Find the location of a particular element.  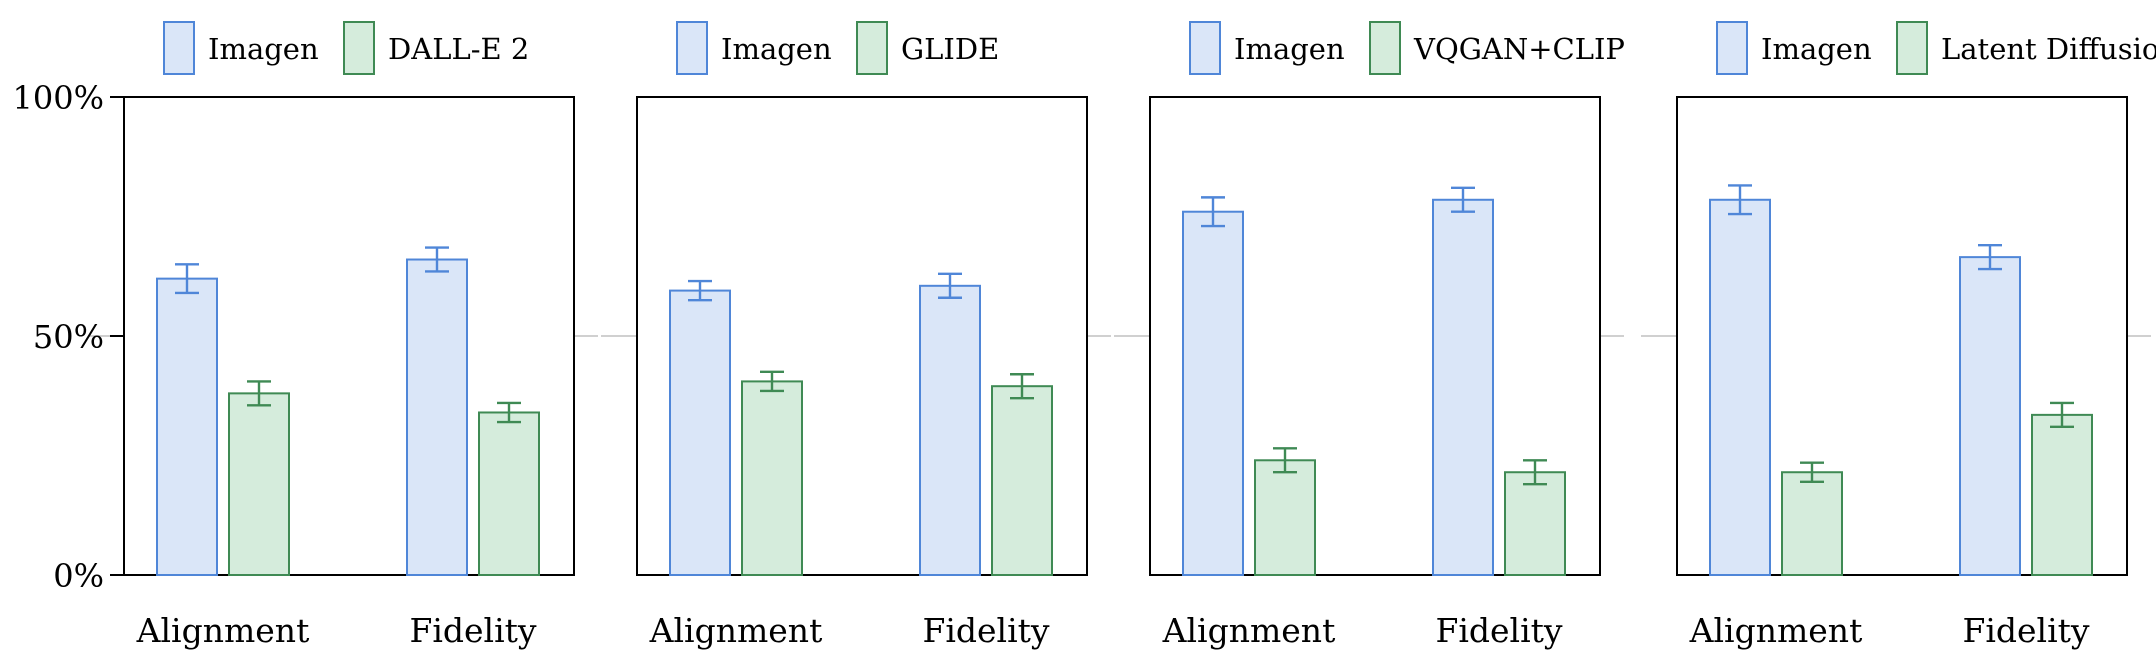

legend-label: GLIDE is located at coordinates (950, 49).